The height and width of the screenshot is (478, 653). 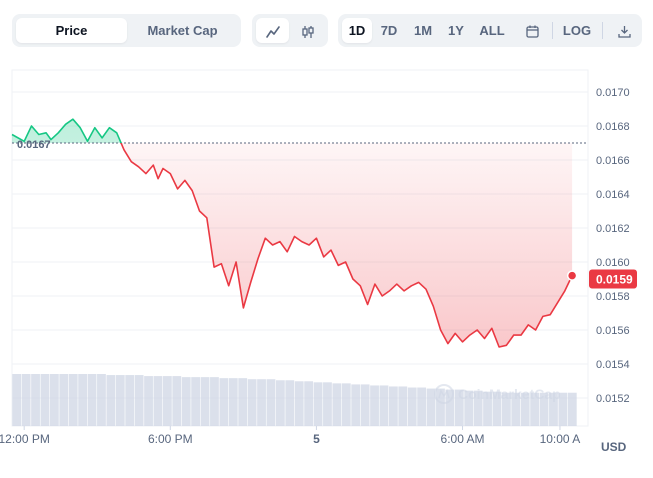 I want to click on x-tick-label: 6:00 PM, so click(x=170, y=439).